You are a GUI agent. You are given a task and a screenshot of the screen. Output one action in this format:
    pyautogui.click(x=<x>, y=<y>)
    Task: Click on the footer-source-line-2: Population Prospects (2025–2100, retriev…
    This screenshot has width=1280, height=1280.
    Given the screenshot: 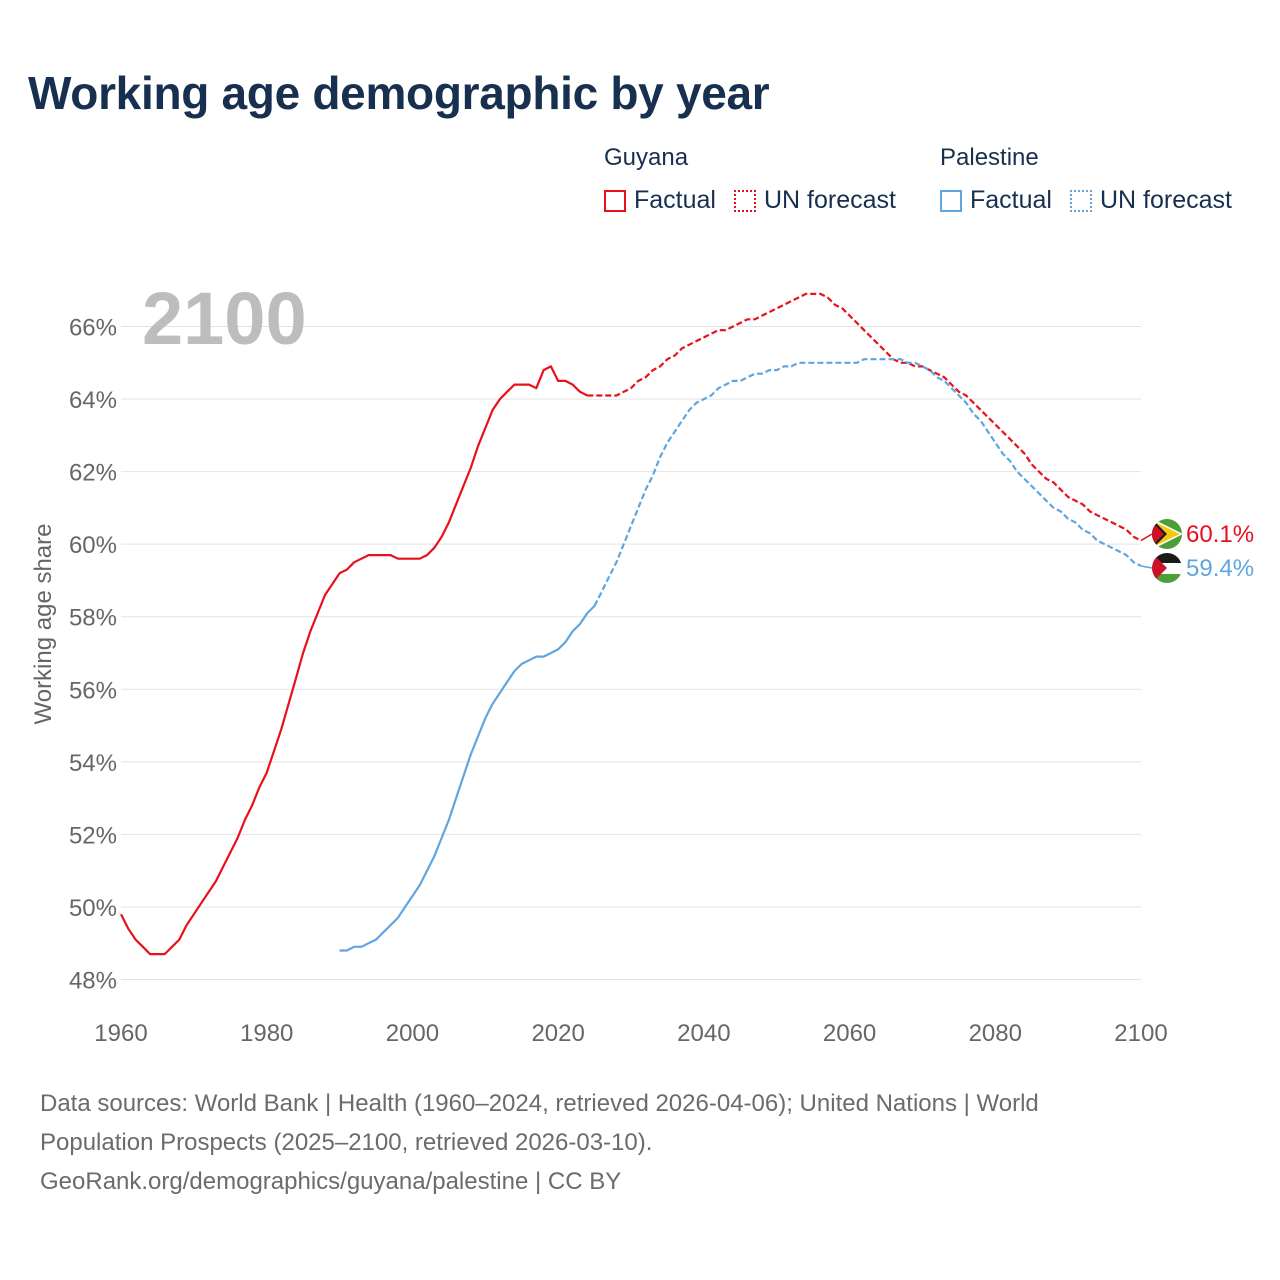 What is the action you would take?
    pyautogui.click(x=346, y=1142)
    